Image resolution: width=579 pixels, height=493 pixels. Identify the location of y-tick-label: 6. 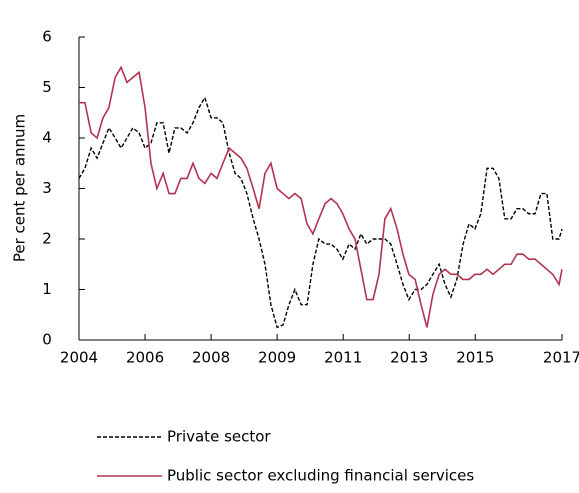
(47, 37).